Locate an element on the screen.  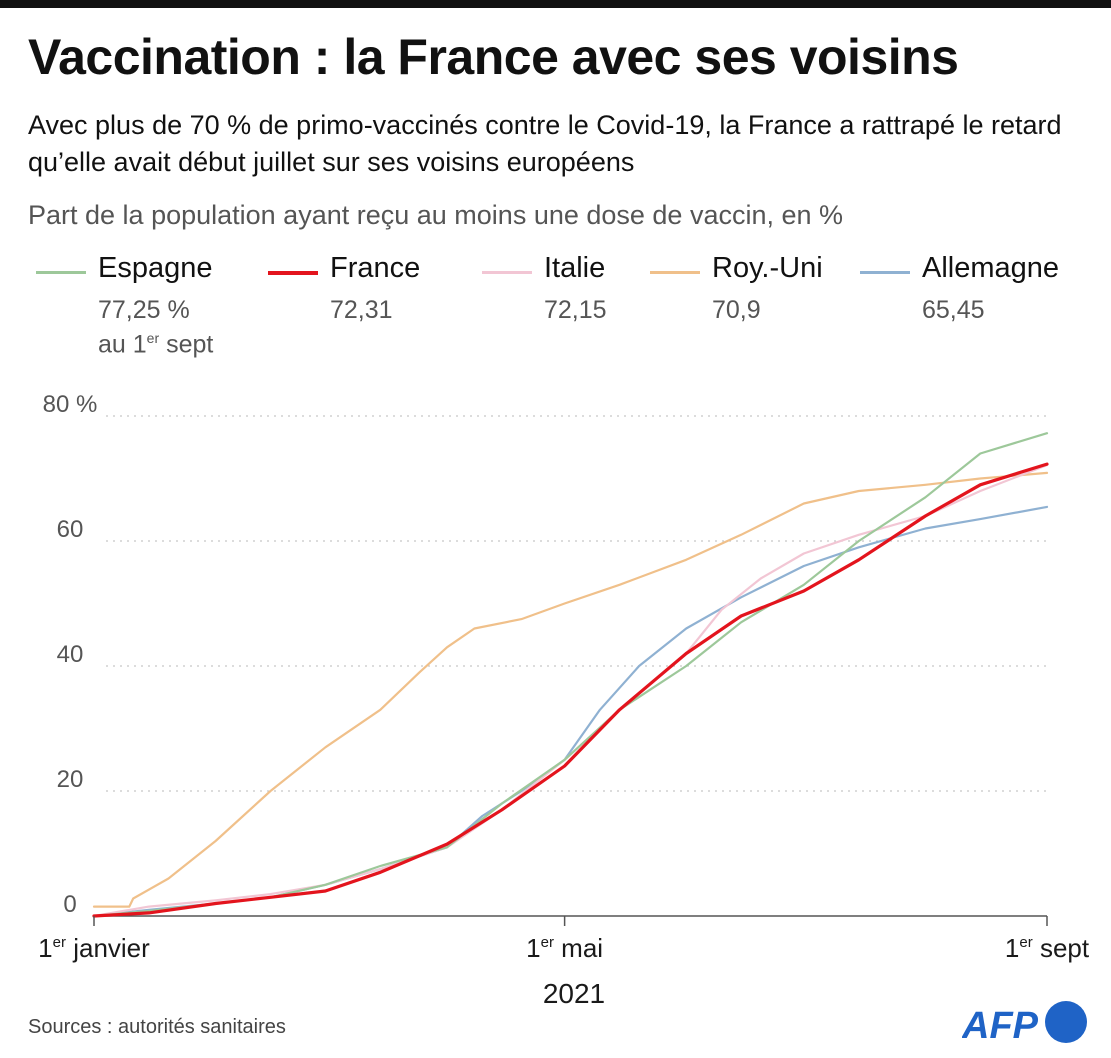
legend-value-espagne: 77,25 % is located at coordinates (144, 310).